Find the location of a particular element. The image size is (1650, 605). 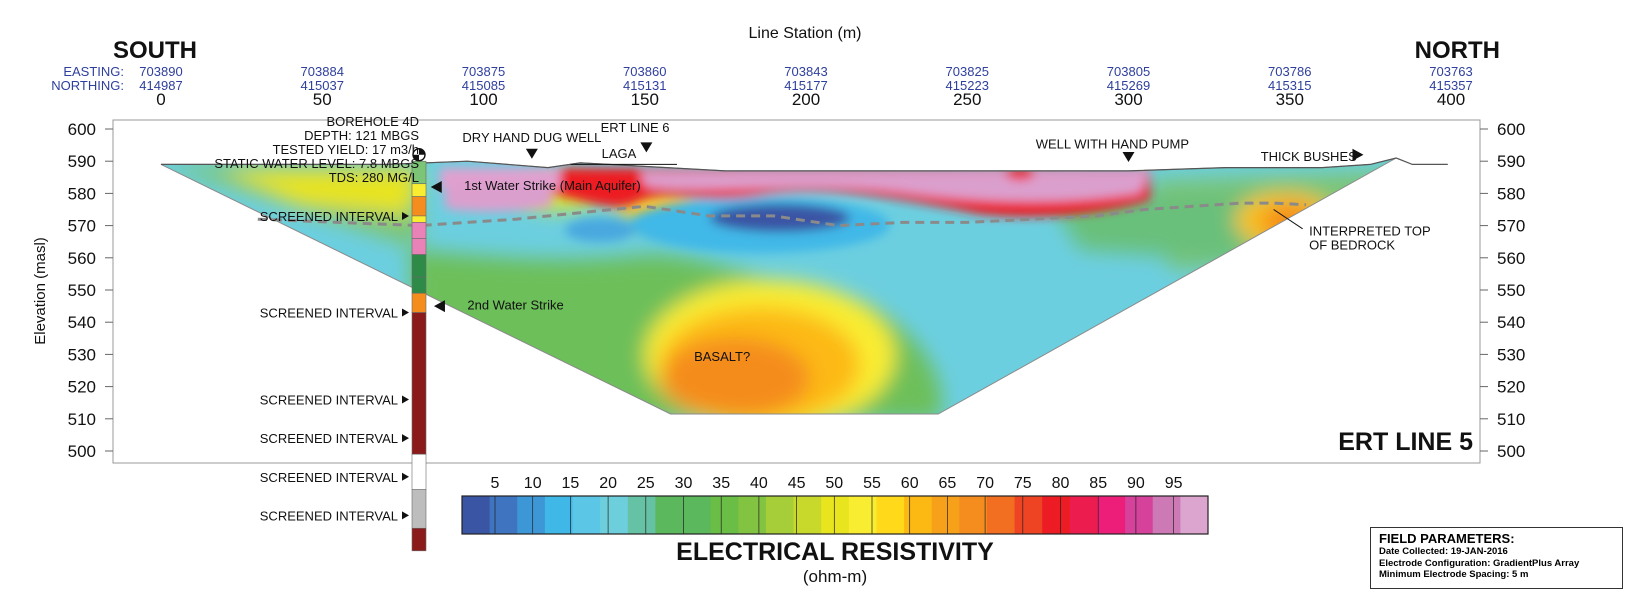

y-tick-label-left: 520 is located at coordinates (82, 387).